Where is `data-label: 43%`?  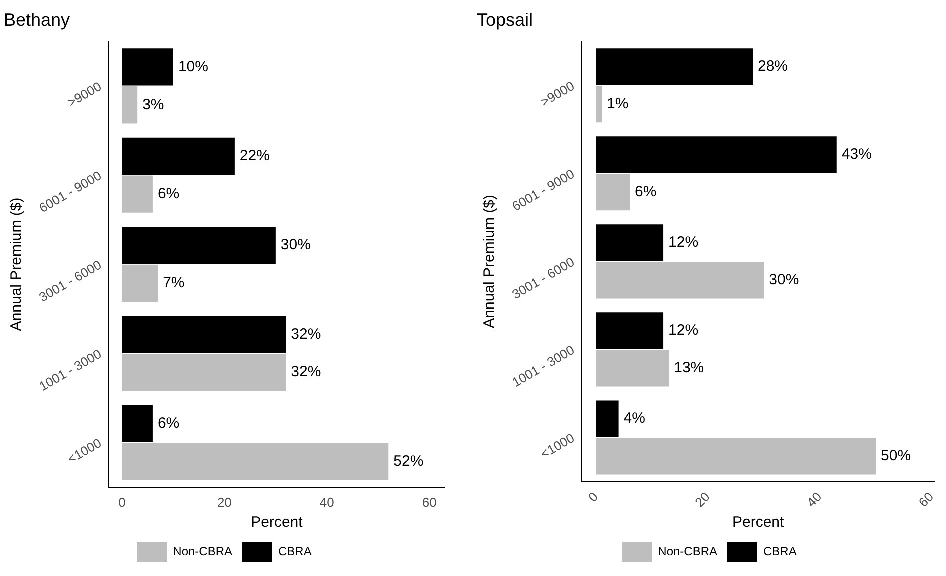 data-label: 43% is located at coordinates (857, 155).